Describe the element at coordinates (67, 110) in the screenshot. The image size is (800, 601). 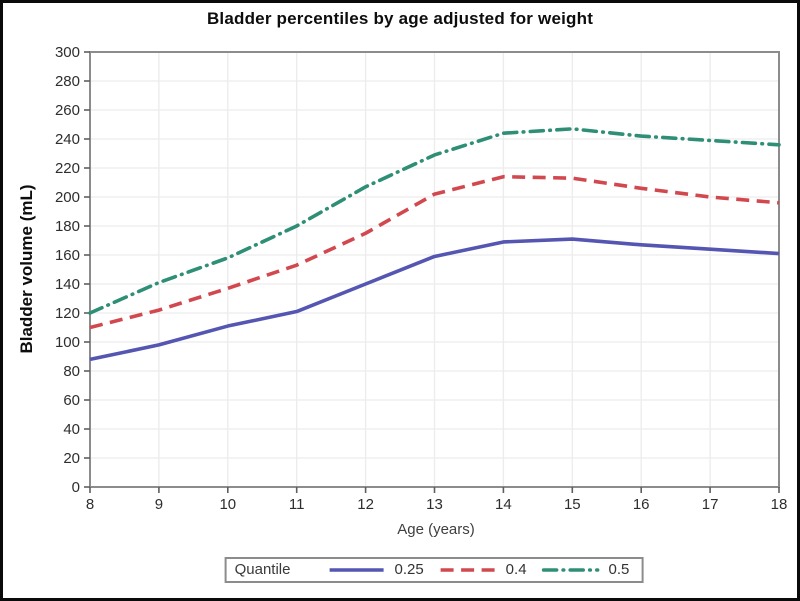
I see `y-tick-label: 260` at that location.